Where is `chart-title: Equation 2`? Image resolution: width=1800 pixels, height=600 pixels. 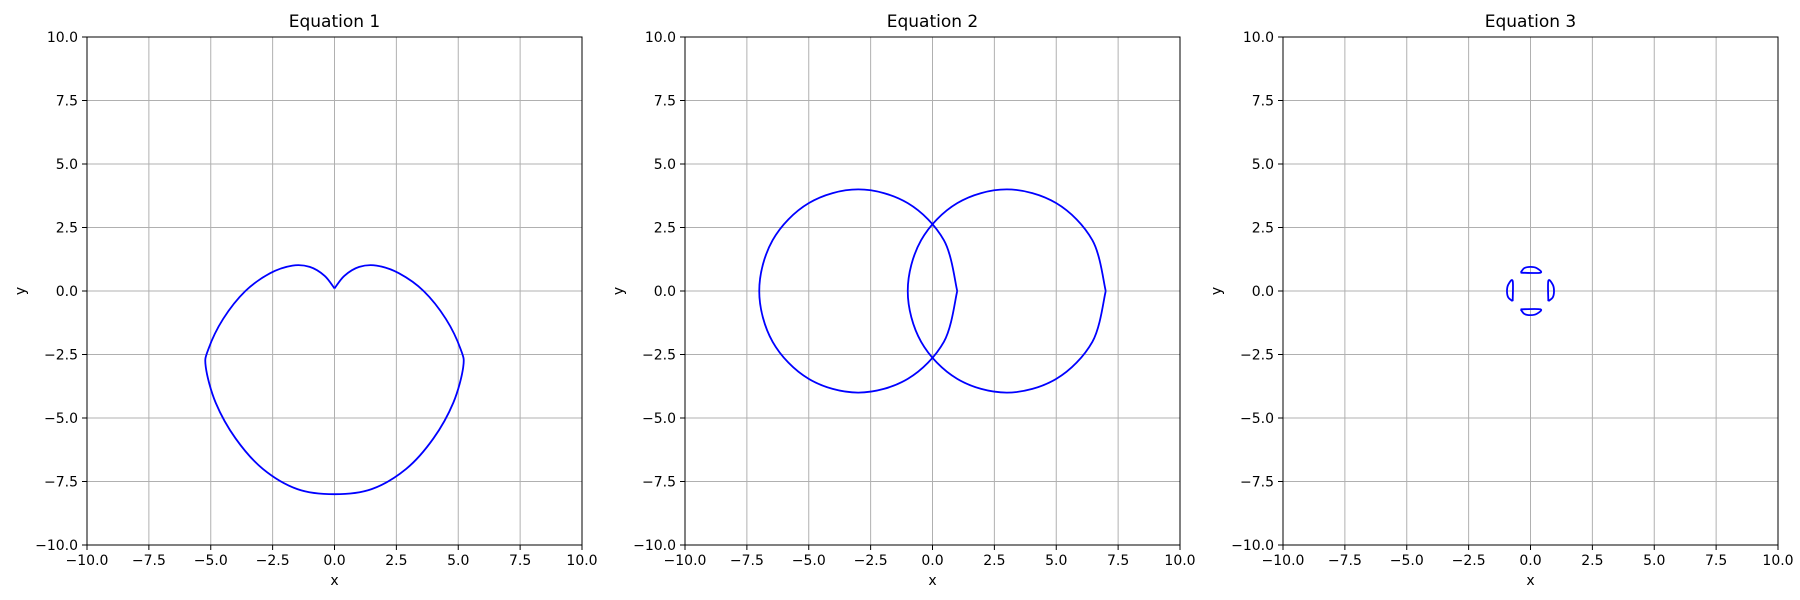 chart-title: Equation 2 is located at coordinates (933, 22).